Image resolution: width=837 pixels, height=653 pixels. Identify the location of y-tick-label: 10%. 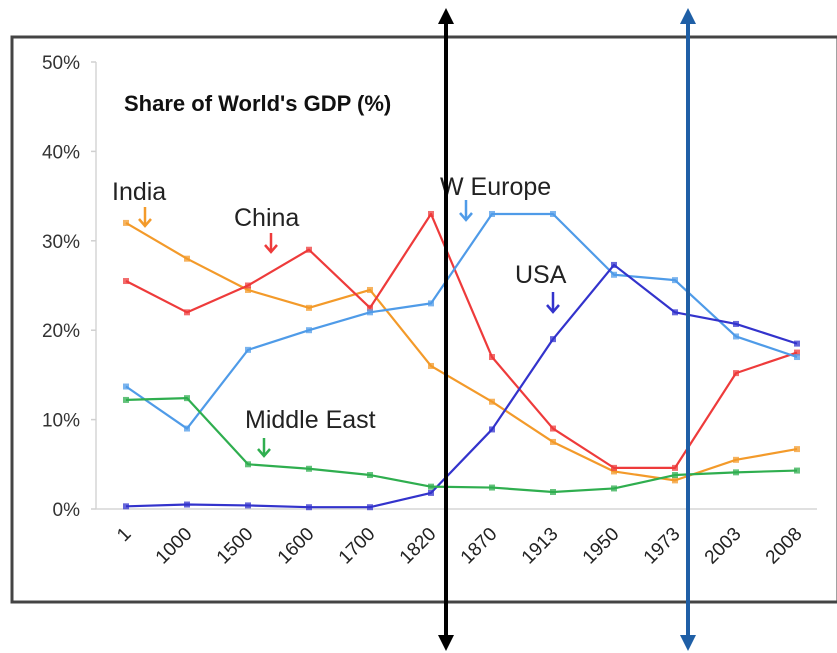
(61, 421).